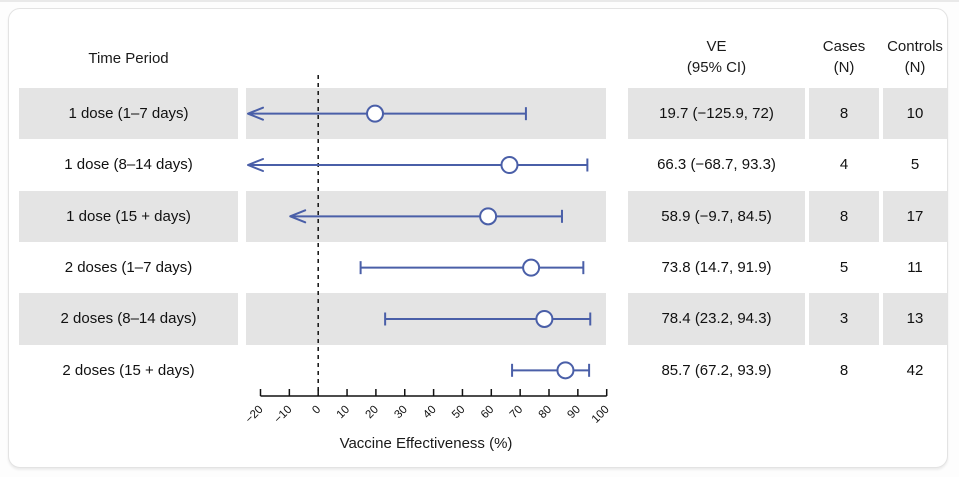 The height and width of the screenshot is (477, 959). I want to click on controls-value: 10, so click(915, 114).